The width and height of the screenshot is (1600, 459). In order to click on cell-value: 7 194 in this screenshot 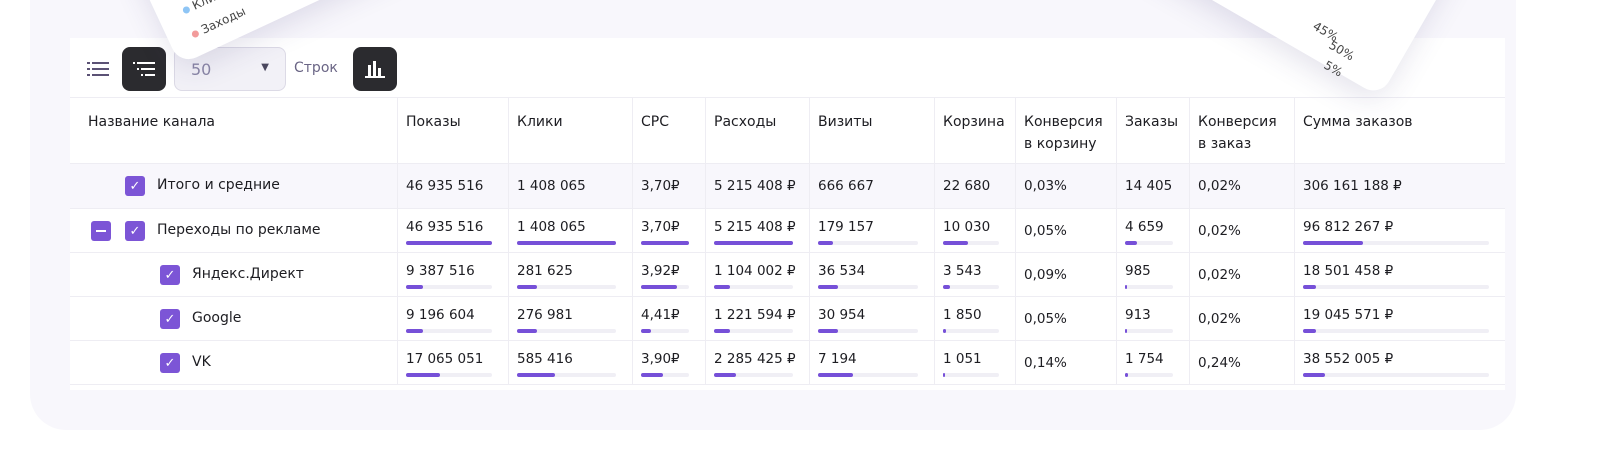, I will do `click(837, 359)`.